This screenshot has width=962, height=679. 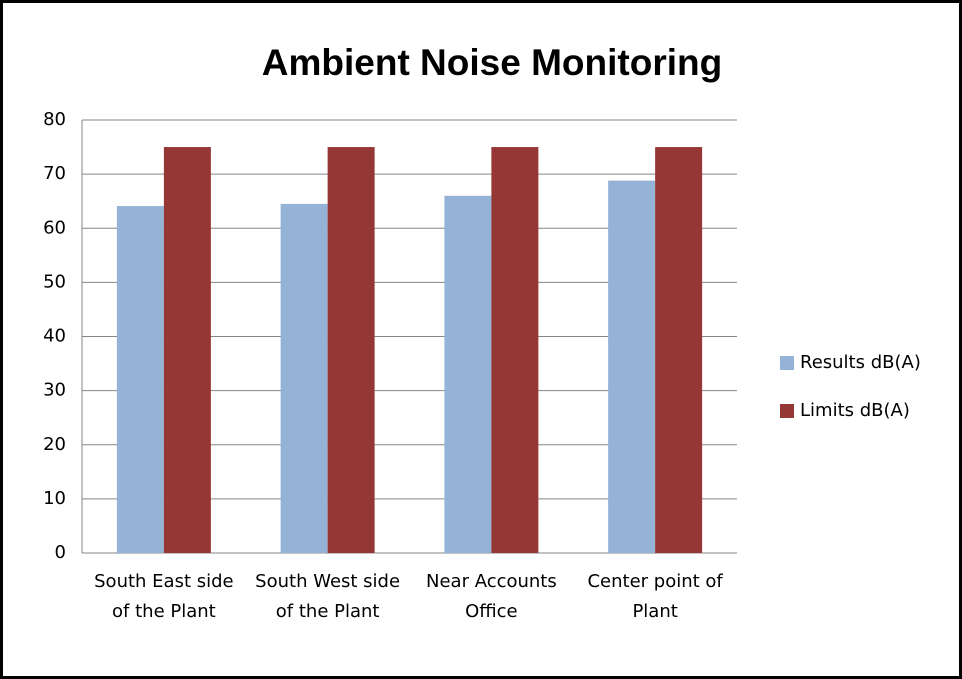 I want to click on legend-label: Results dB(A), so click(x=860, y=362).